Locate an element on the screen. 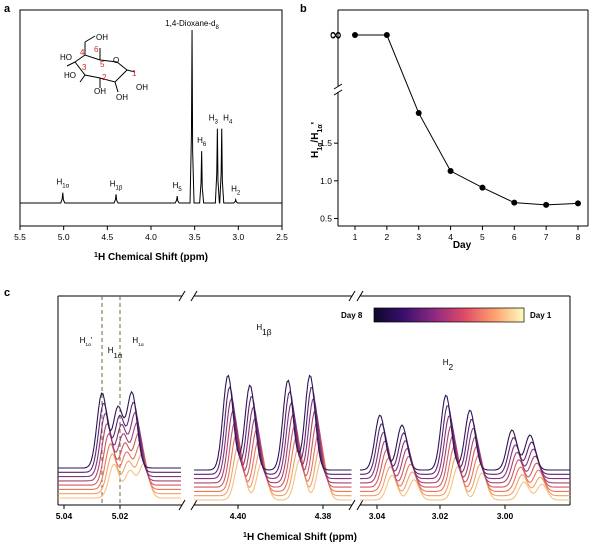 The height and width of the screenshot is (546, 600). x-tick-label: 3.04 is located at coordinates (377, 516).